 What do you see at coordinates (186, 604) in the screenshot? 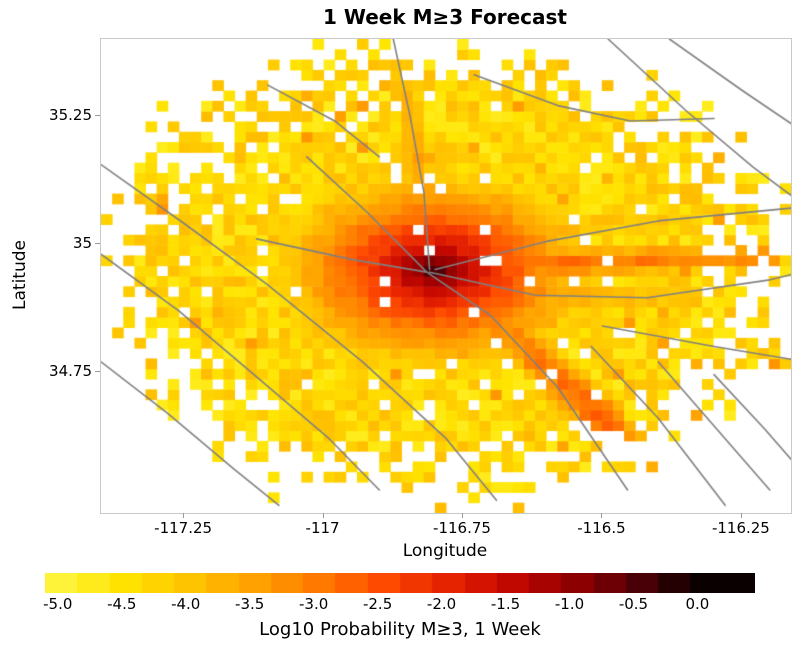
I see `colorbar-tick-label: -4.0` at bounding box center [186, 604].